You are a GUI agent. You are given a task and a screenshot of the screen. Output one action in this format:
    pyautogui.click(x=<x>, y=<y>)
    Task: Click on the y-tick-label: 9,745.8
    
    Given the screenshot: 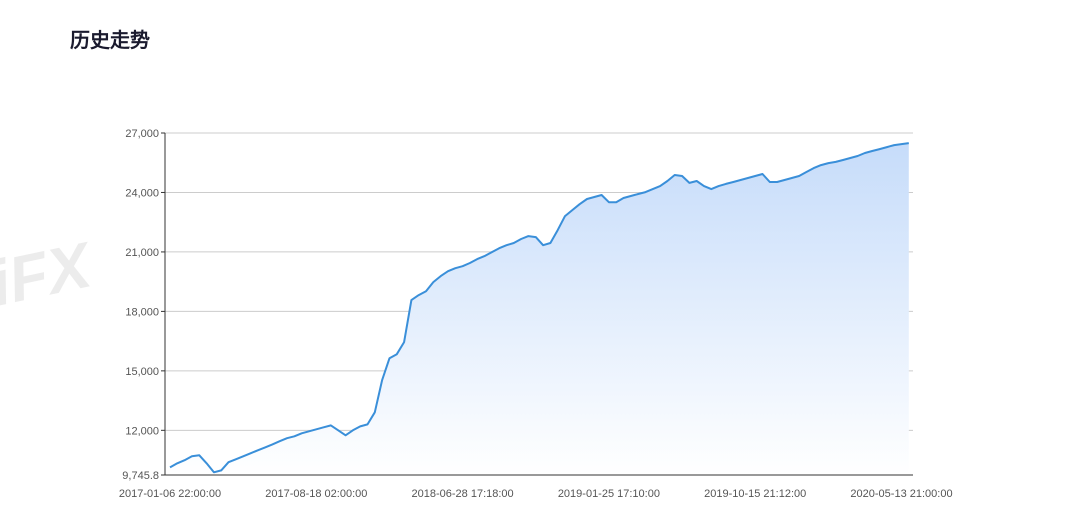 What is the action you would take?
    pyautogui.click(x=140, y=476)
    